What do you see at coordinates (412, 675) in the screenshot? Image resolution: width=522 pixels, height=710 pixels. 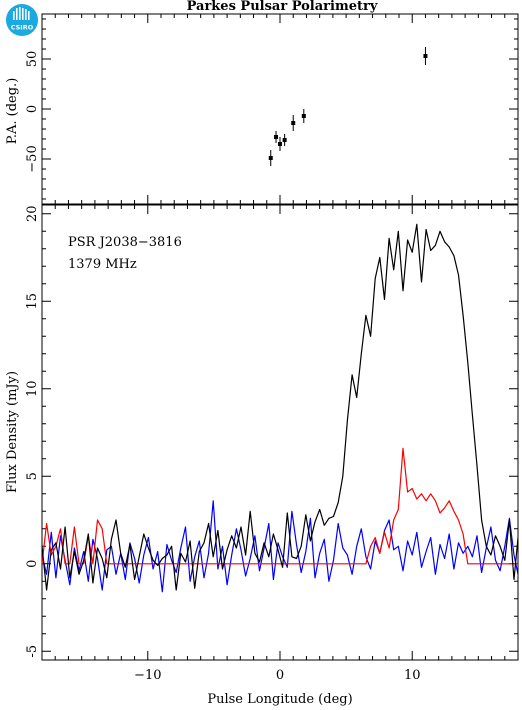 I see `flux-x-tick-label: 10` at bounding box center [412, 675].